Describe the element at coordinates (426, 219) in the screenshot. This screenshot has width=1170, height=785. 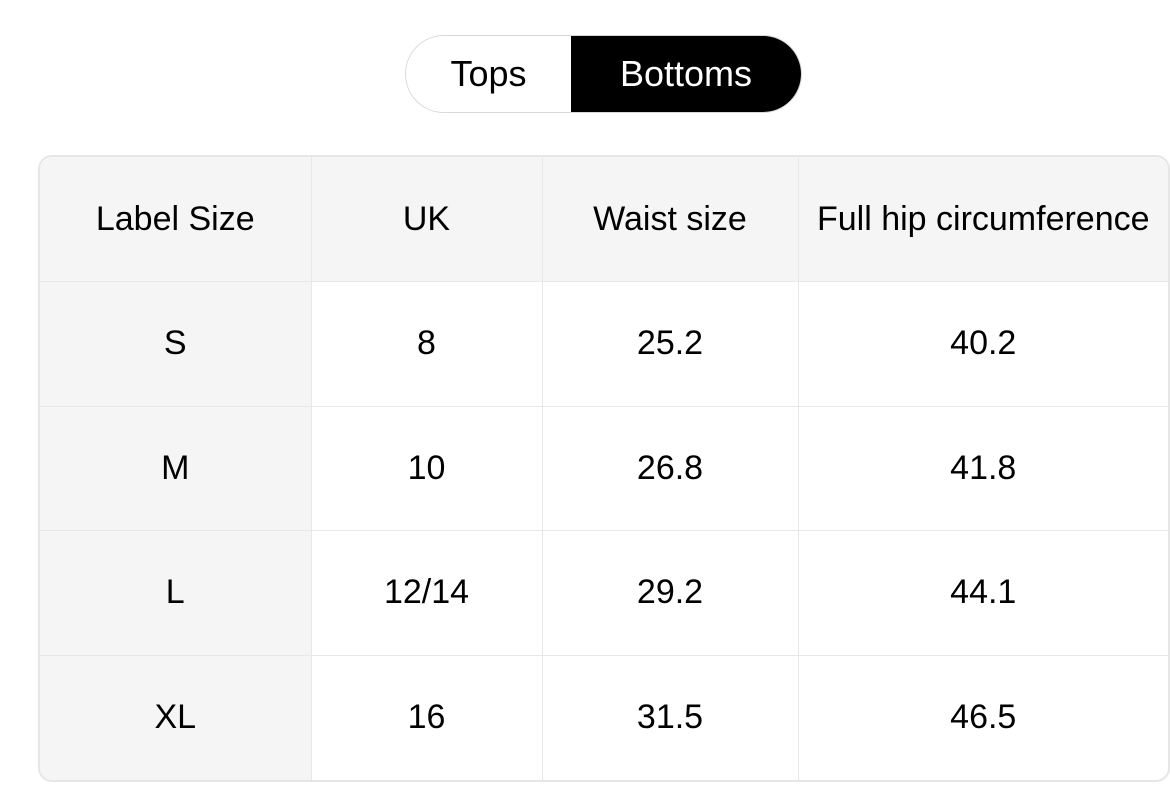
I see `header-uk: UK` at that location.